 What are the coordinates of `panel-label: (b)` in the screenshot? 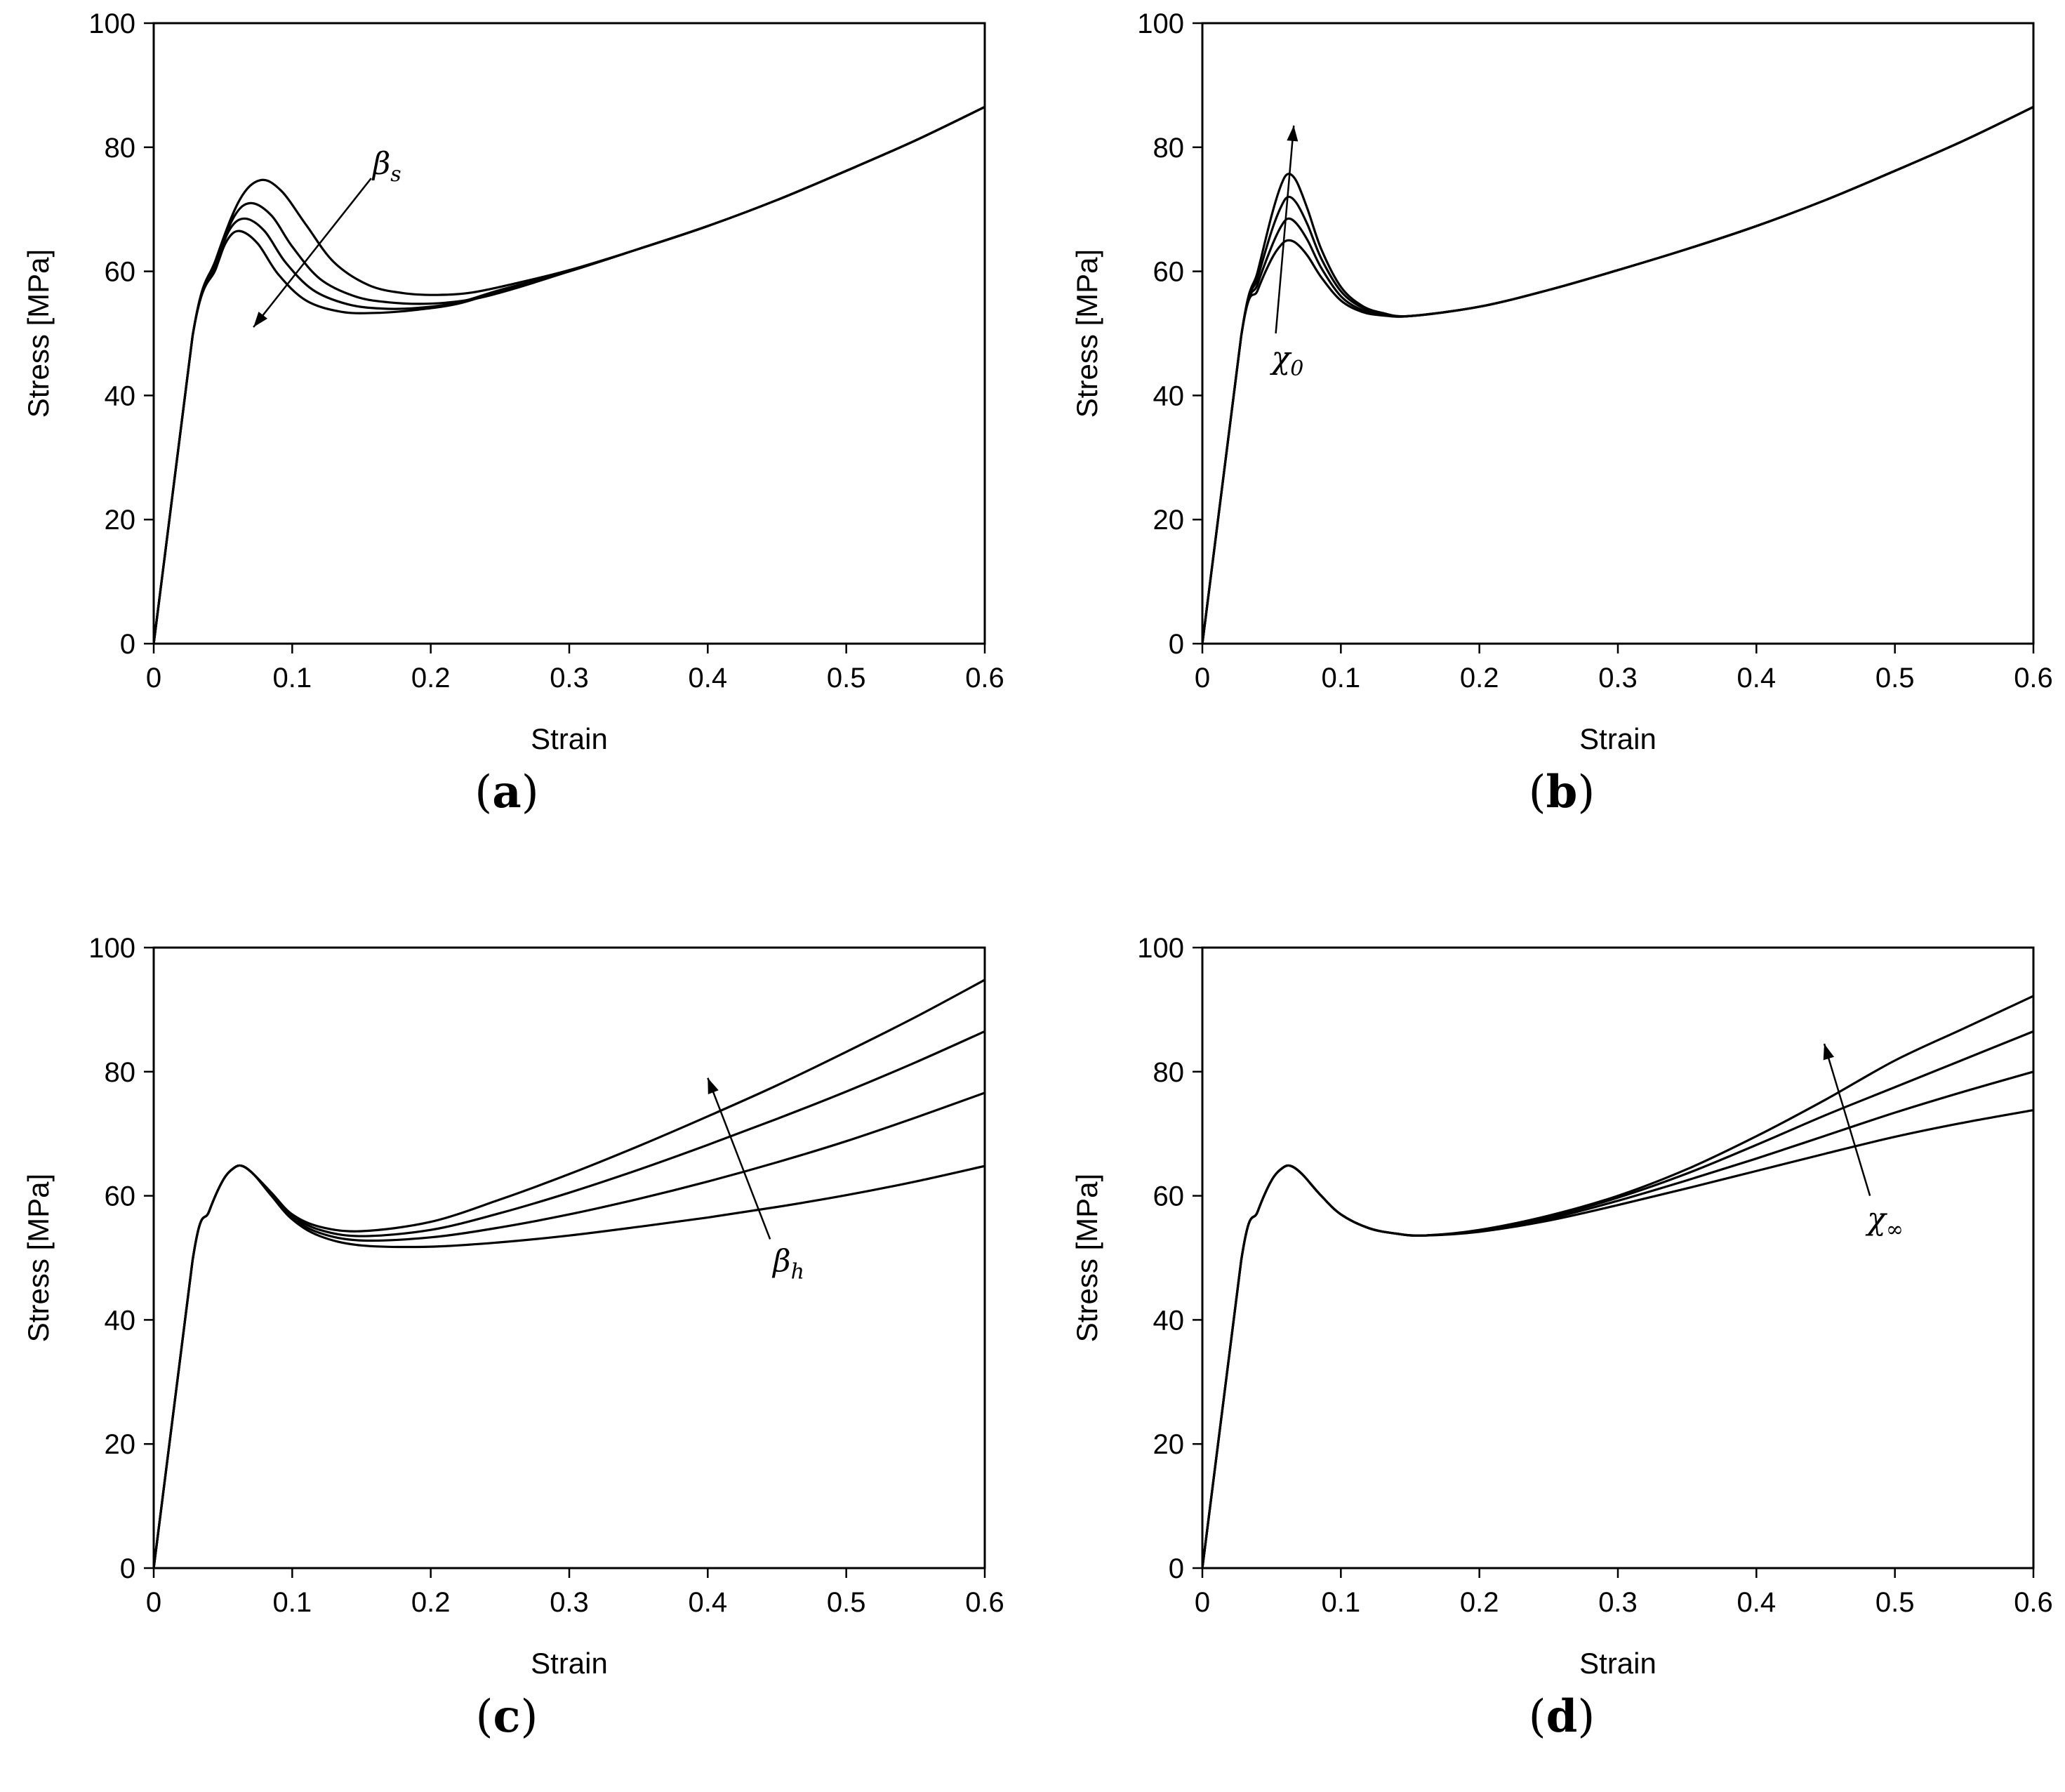 It's located at (1562, 792).